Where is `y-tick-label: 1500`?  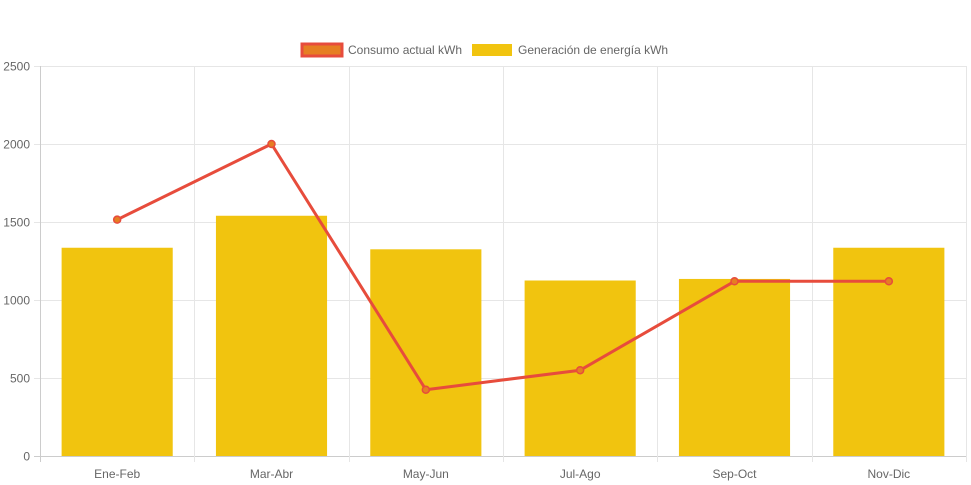
y-tick-label: 1500 is located at coordinates (16, 223).